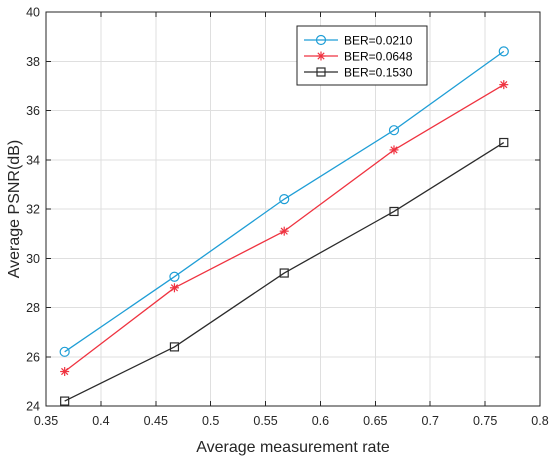  I want to click on legend-label: BER=0.0210, so click(378, 41).